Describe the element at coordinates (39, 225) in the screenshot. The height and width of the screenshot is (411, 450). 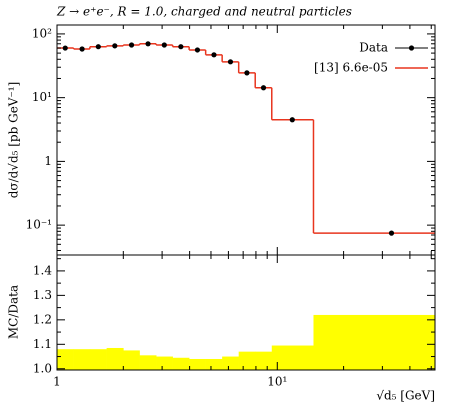
I see `y-tick-label: 10⁻¹` at that location.